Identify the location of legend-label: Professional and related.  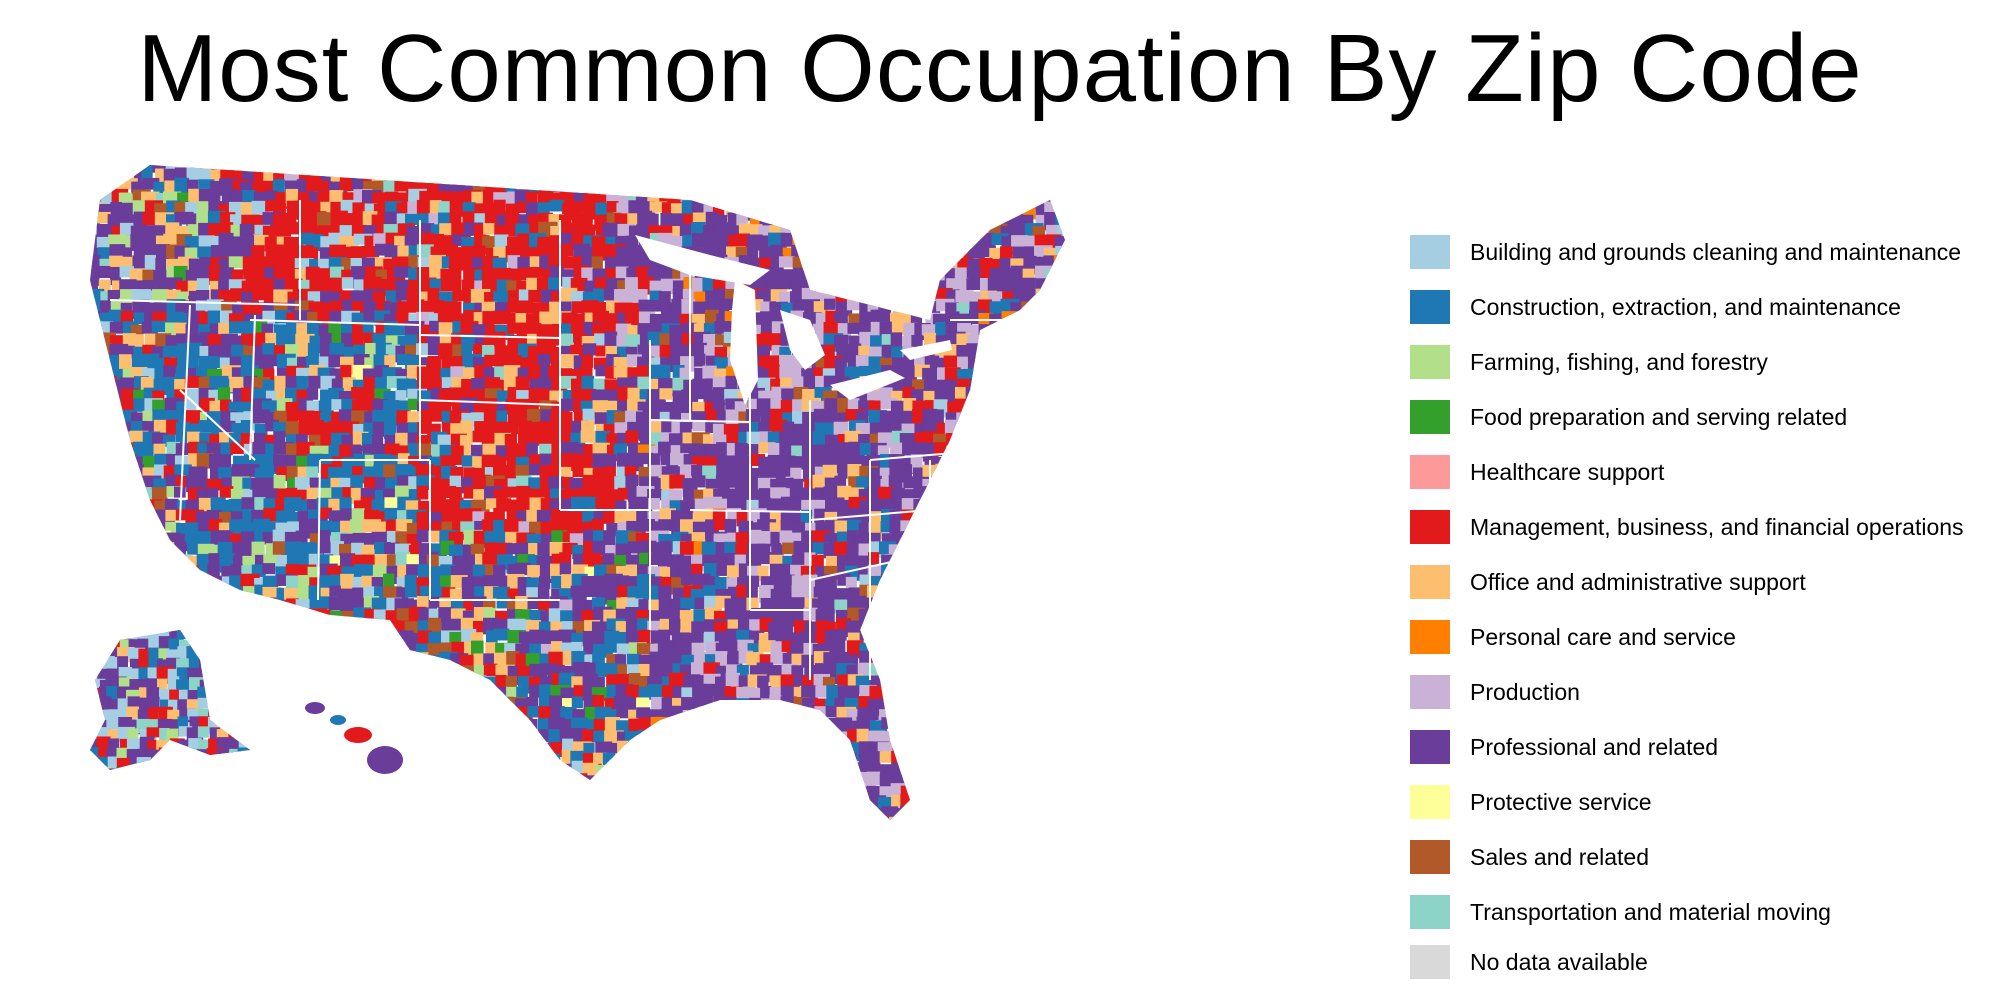
(1594, 746).